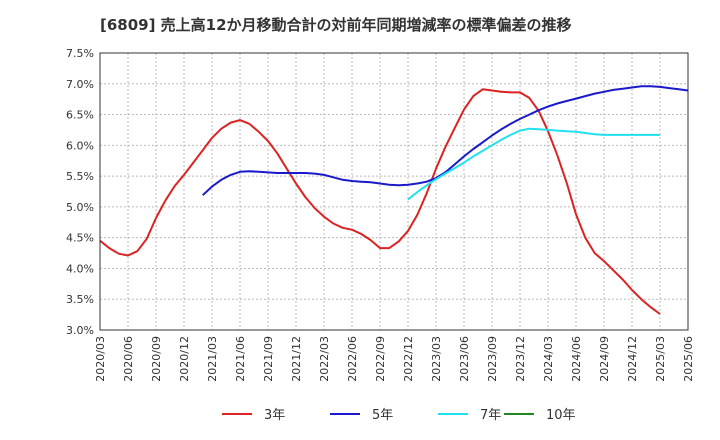  What do you see at coordinates (184, 359) in the screenshot?
I see `x-tick-label: 2020/12` at bounding box center [184, 359].